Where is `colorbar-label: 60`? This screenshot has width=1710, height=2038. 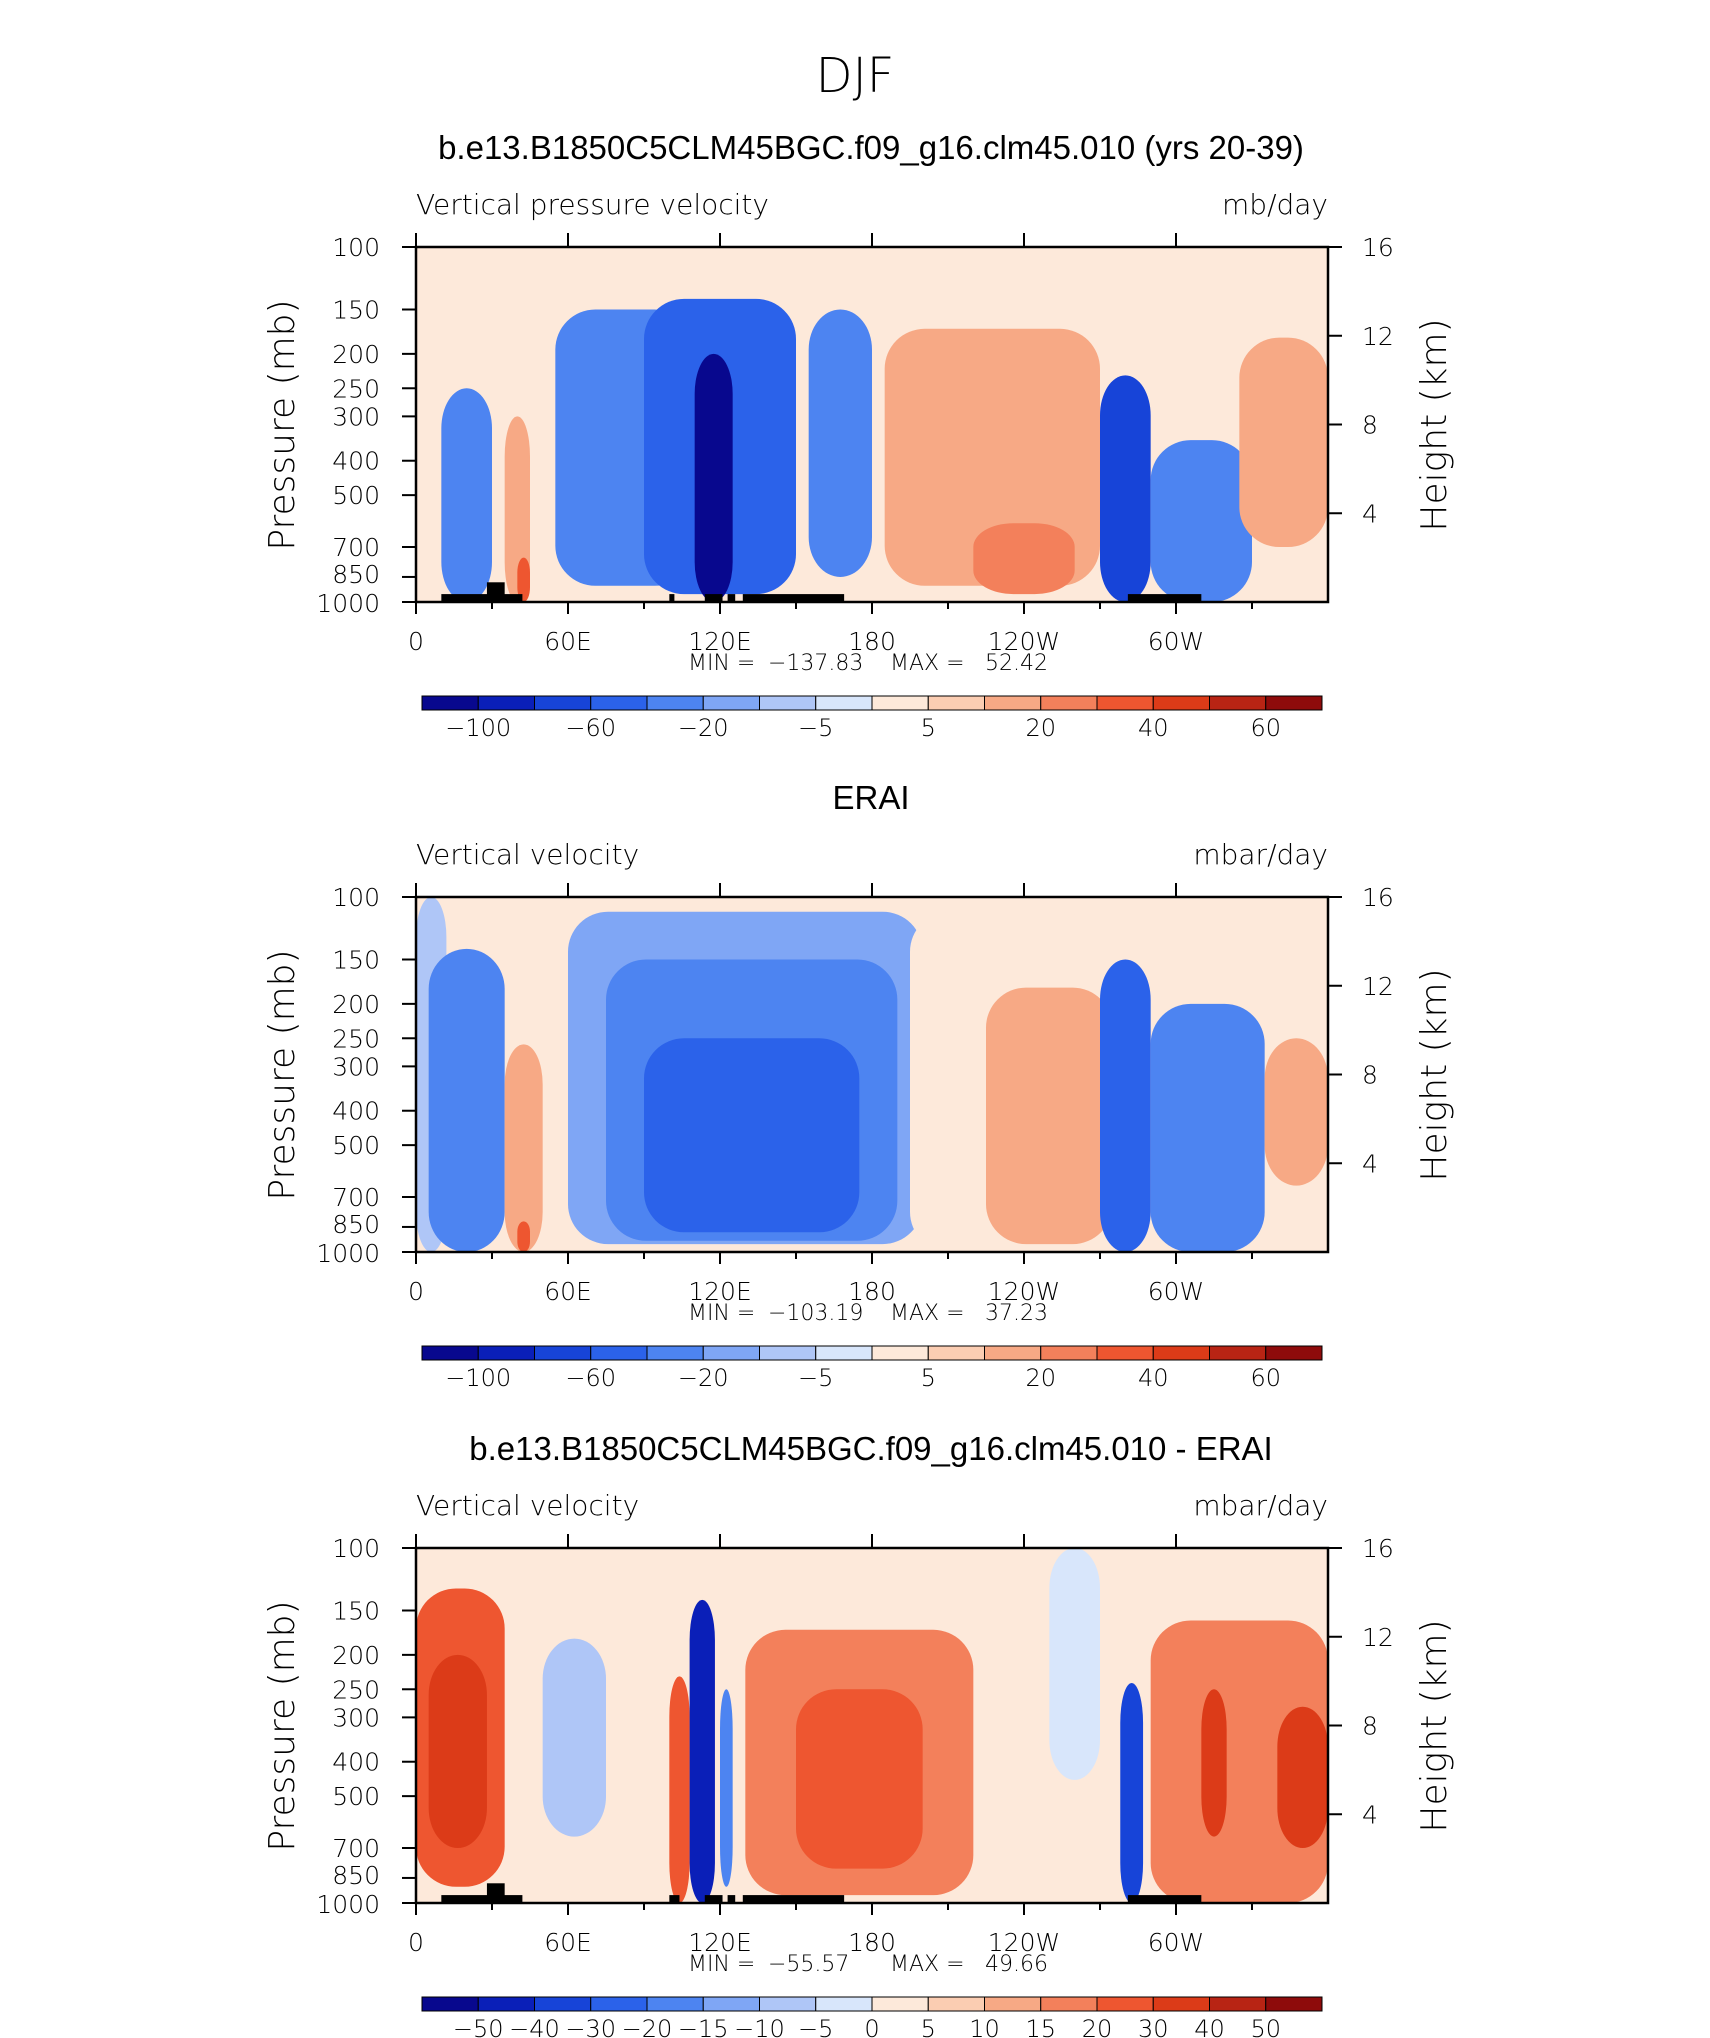 colorbar-label: 60 is located at coordinates (1265, 1378).